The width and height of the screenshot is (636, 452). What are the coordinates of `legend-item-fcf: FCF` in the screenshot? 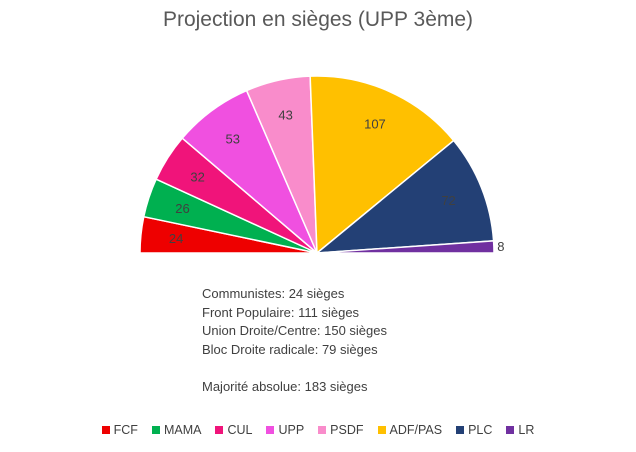 It's located at (119, 430).